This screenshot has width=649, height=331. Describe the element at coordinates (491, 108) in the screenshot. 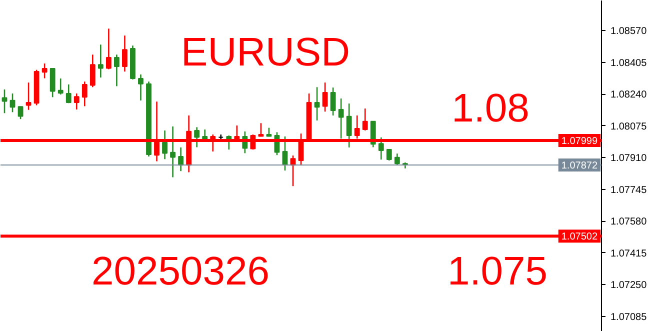

I see `annotation: 1.08` at that location.